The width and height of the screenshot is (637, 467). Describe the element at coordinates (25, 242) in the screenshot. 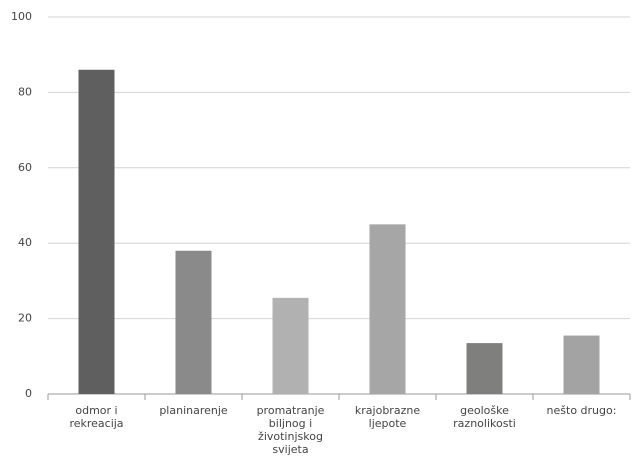

I see `y-tick-label: 40` at that location.